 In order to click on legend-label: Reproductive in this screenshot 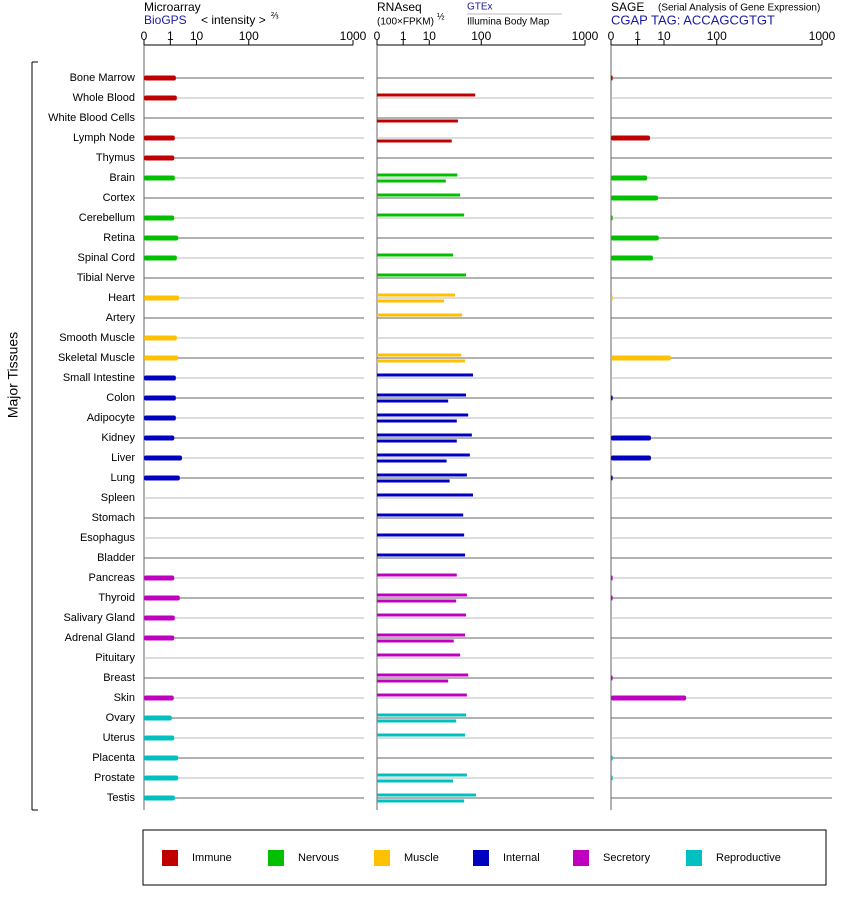, I will do `click(748, 858)`.